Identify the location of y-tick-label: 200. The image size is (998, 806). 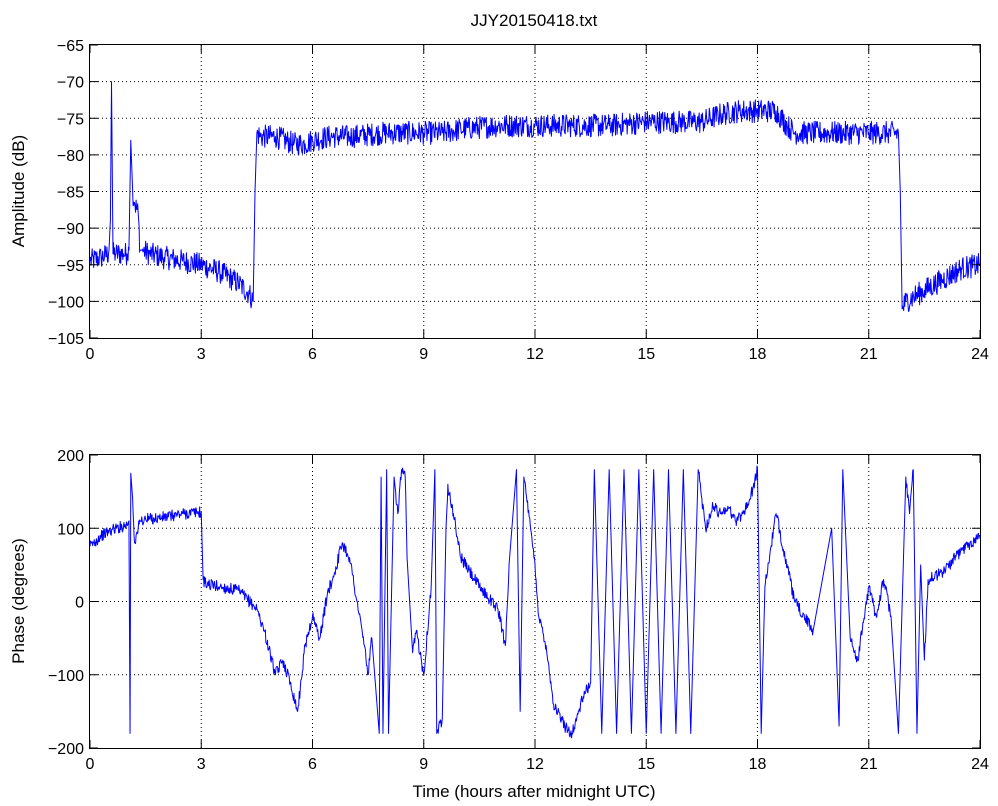
(70, 456).